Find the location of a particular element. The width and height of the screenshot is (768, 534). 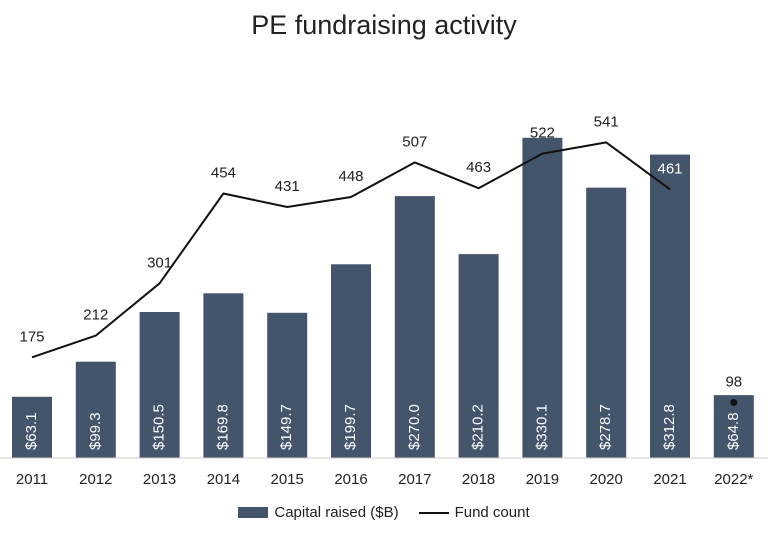

fund-count-label-2014: 454 is located at coordinates (223, 173).